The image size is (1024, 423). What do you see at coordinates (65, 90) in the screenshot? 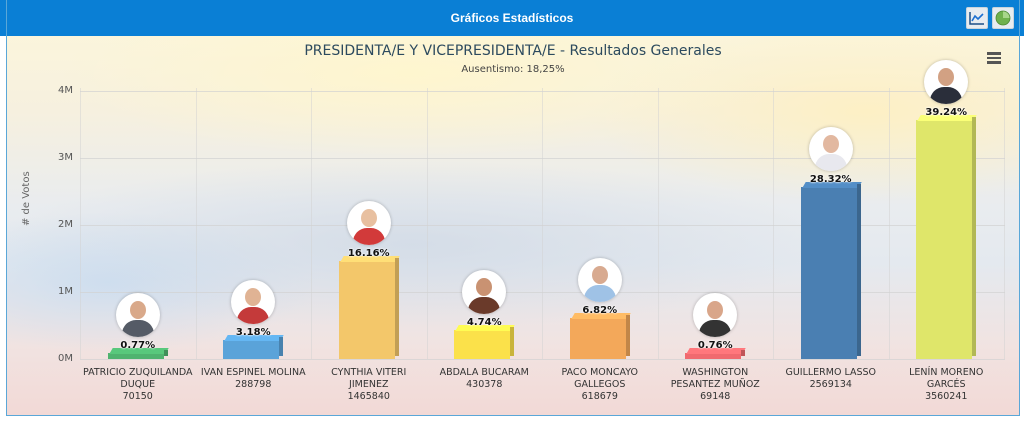
I see `y-tick: 4M` at bounding box center [65, 90].